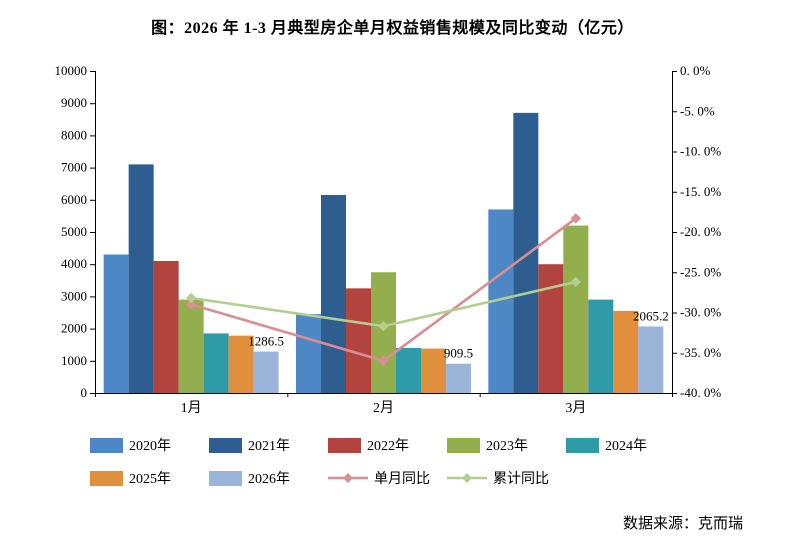 The height and width of the screenshot is (545, 785). Describe the element at coordinates (191, 408) in the screenshot. I see `x-axis-category-label: 1月` at that location.